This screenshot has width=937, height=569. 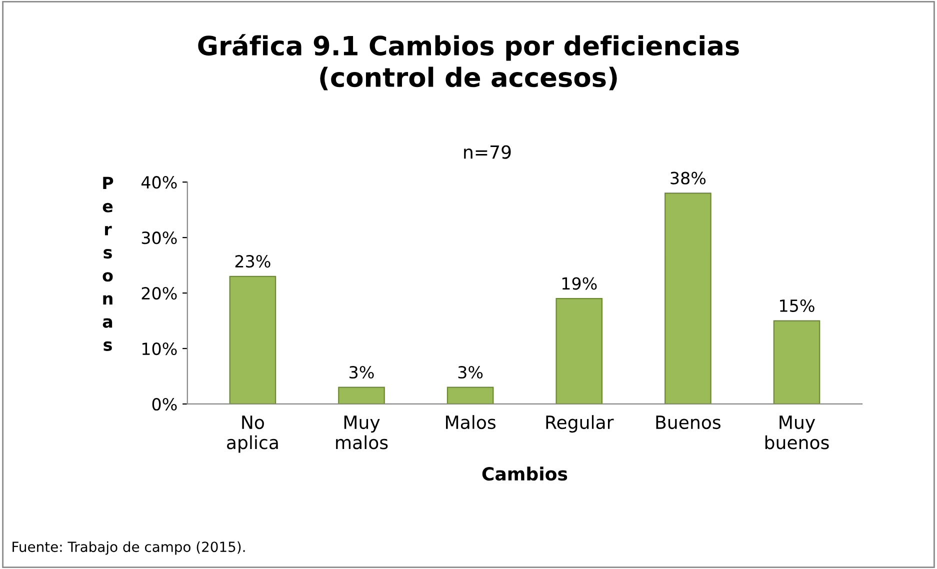 What do you see at coordinates (580, 424) in the screenshot?
I see `x-tick-label: Regular` at bounding box center [580, 424].